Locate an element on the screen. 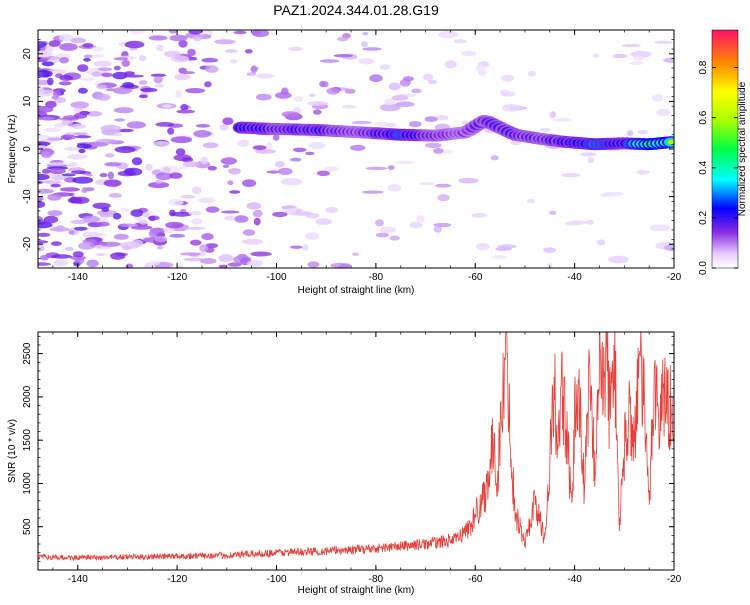  x-tick-label: -120 is located at coordinates (177, 579).